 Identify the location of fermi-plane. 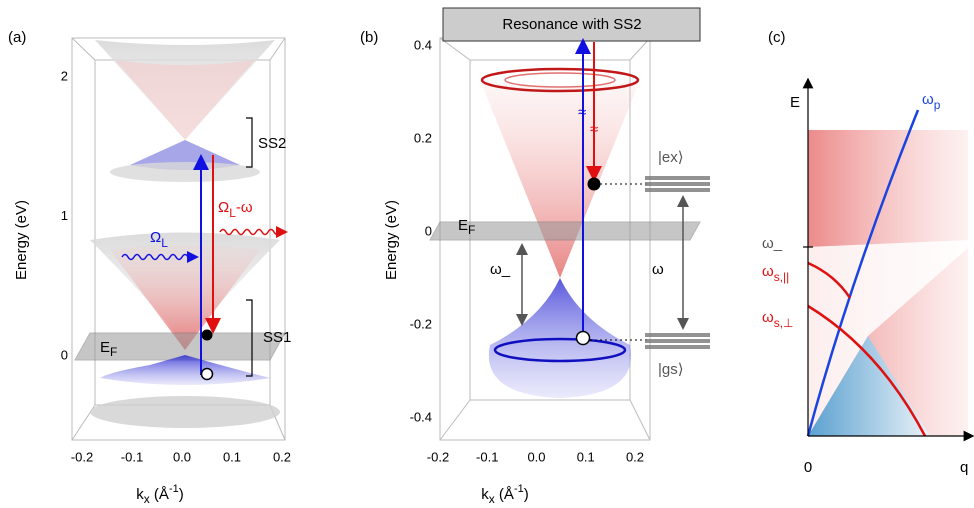
(565, 231).